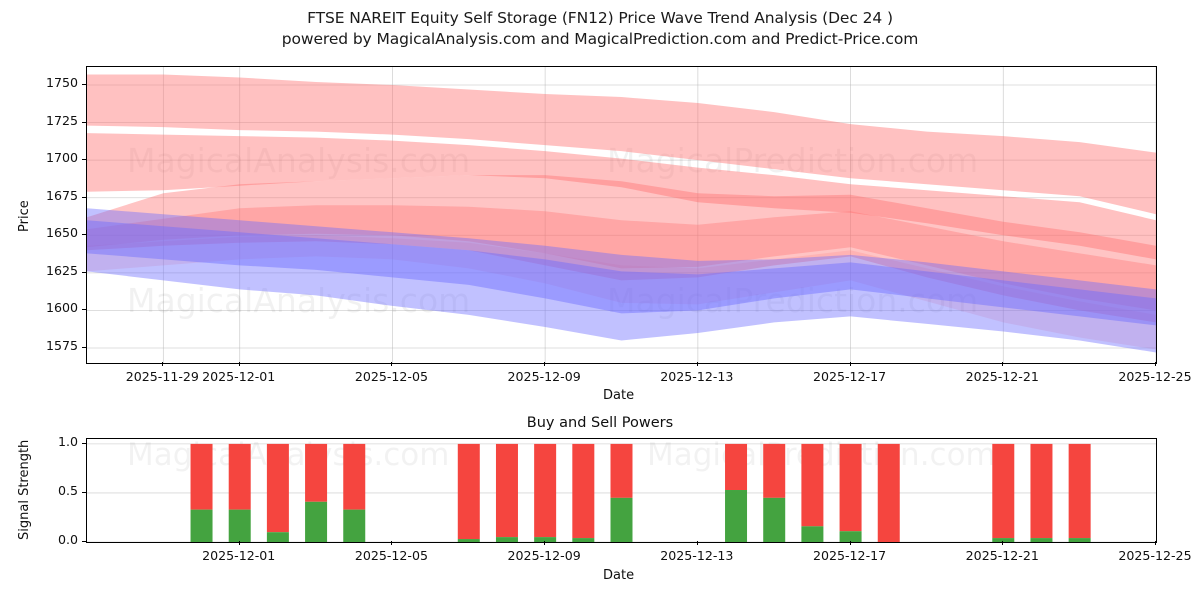 The width and height of the screenshot is (1200, 600). I want to click on price-y-tick: 1600, so click(61, 308).